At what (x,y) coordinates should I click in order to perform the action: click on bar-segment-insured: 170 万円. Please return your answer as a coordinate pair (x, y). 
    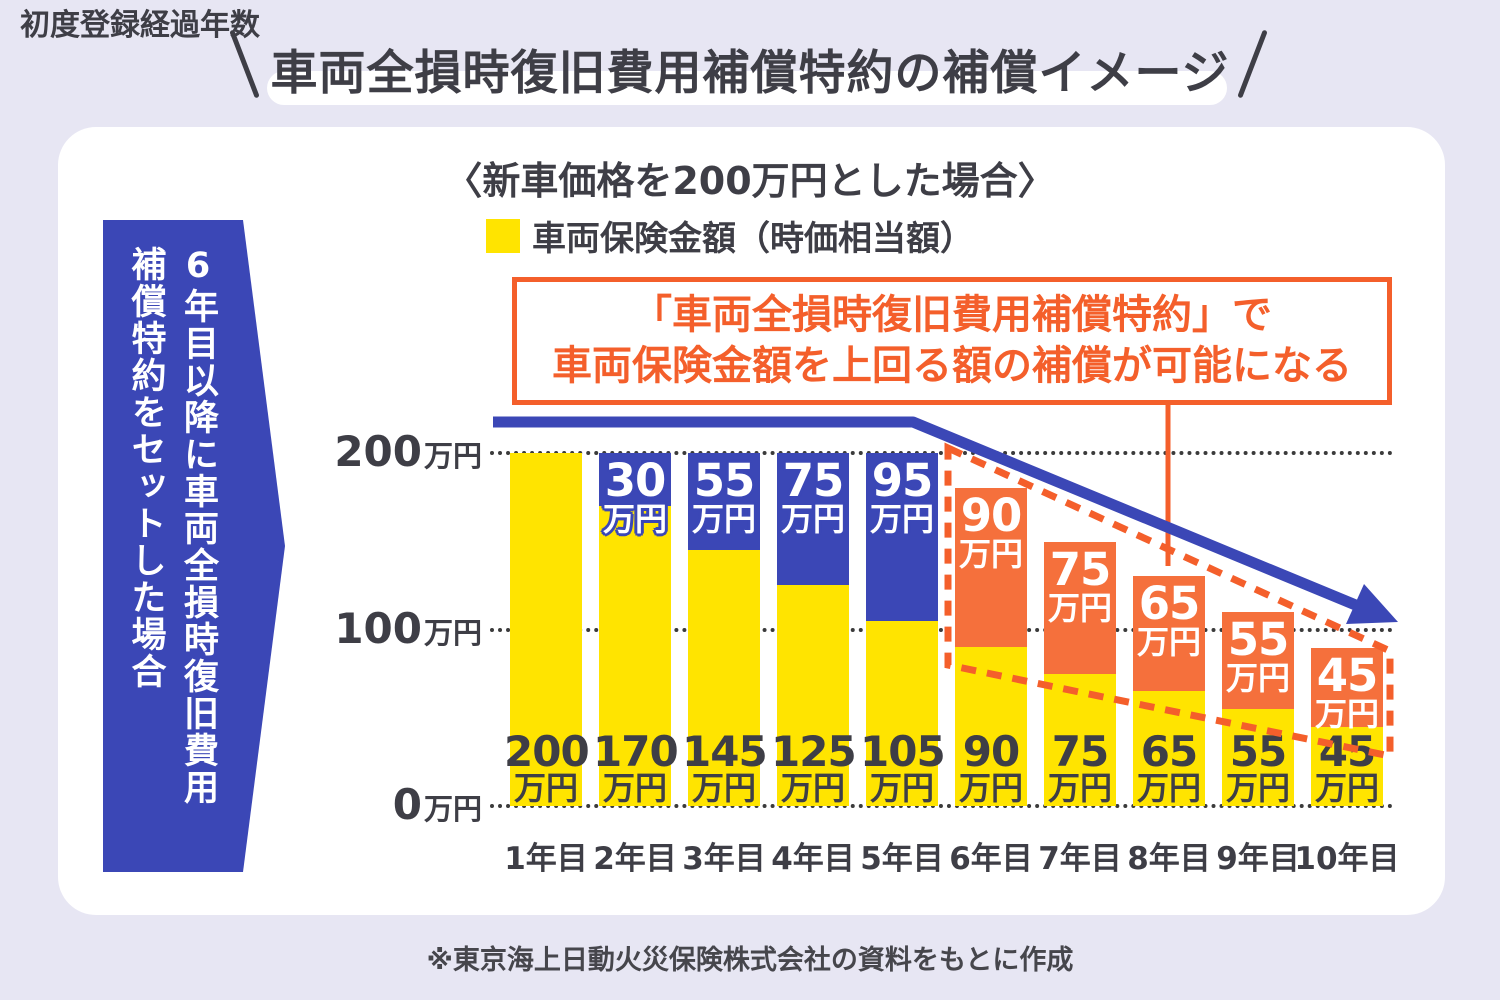
    Looking at the image, I should click on (636, 656).